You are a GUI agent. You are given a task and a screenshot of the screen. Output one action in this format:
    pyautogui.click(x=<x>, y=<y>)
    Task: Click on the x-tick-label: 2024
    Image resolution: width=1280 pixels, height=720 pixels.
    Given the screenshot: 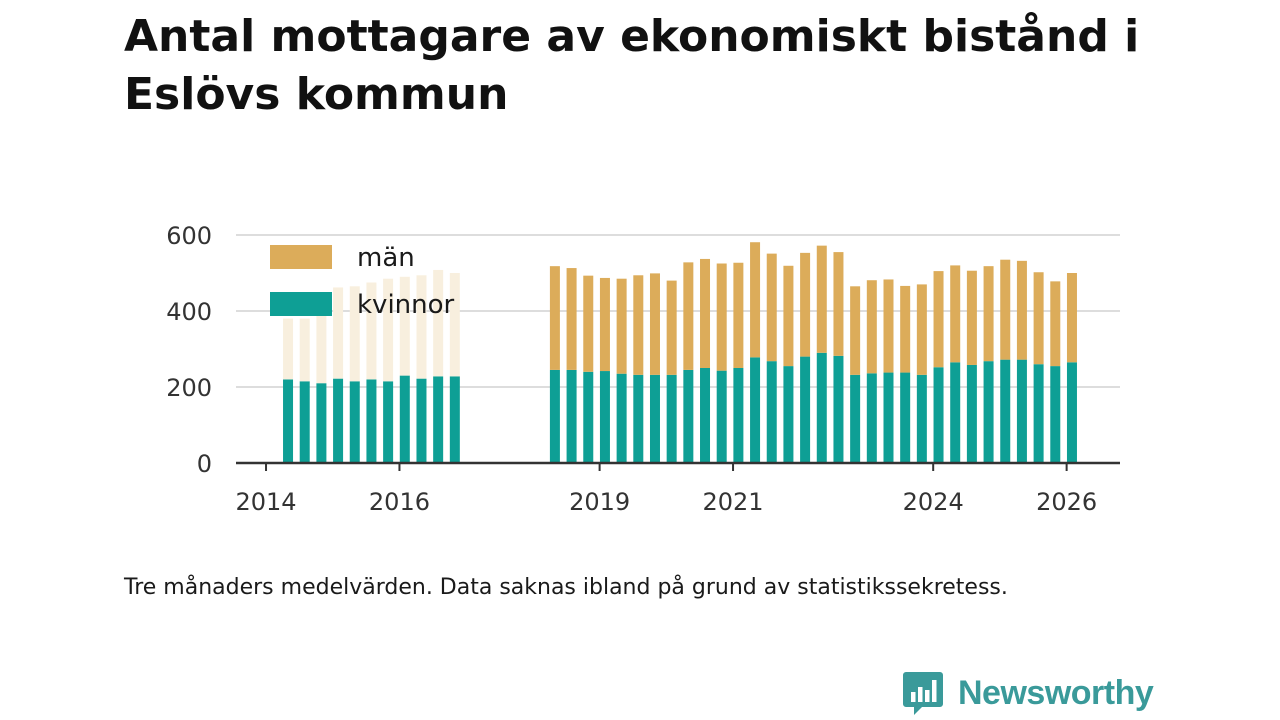 What is the action you would take?
    pyautogui.click(x=933, y=502)
    